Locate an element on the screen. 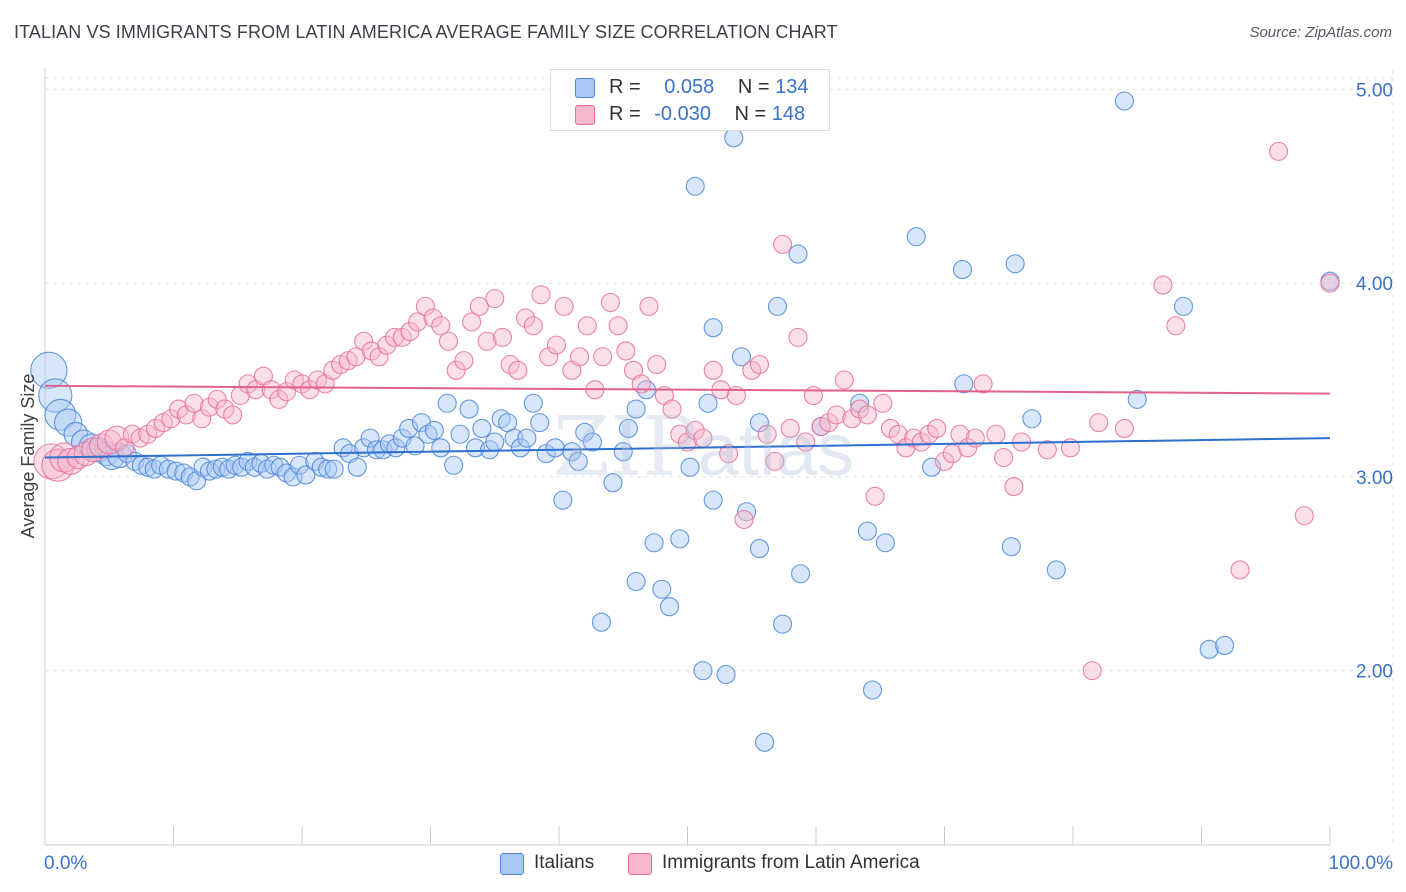 Image resolution: width=1406 pixels, height=892 pixels. trend-lines is located at coordinates (687, 421).